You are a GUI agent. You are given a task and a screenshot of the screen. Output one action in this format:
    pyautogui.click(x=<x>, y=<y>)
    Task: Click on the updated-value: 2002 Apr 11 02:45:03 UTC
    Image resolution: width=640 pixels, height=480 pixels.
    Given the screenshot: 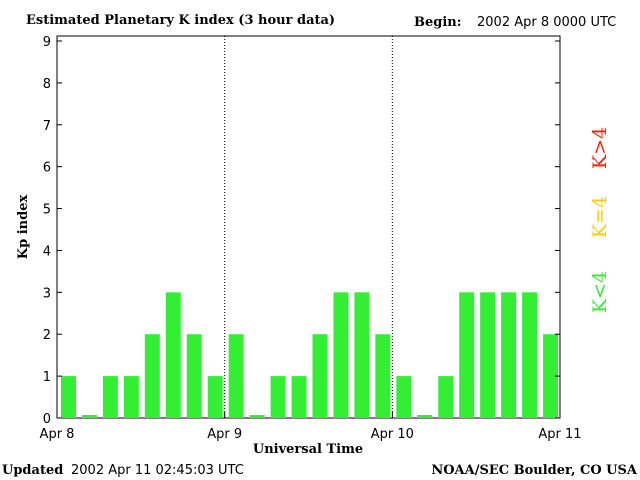 What is the action you would take?
    pyautogui.click(x=157, y=470)
    